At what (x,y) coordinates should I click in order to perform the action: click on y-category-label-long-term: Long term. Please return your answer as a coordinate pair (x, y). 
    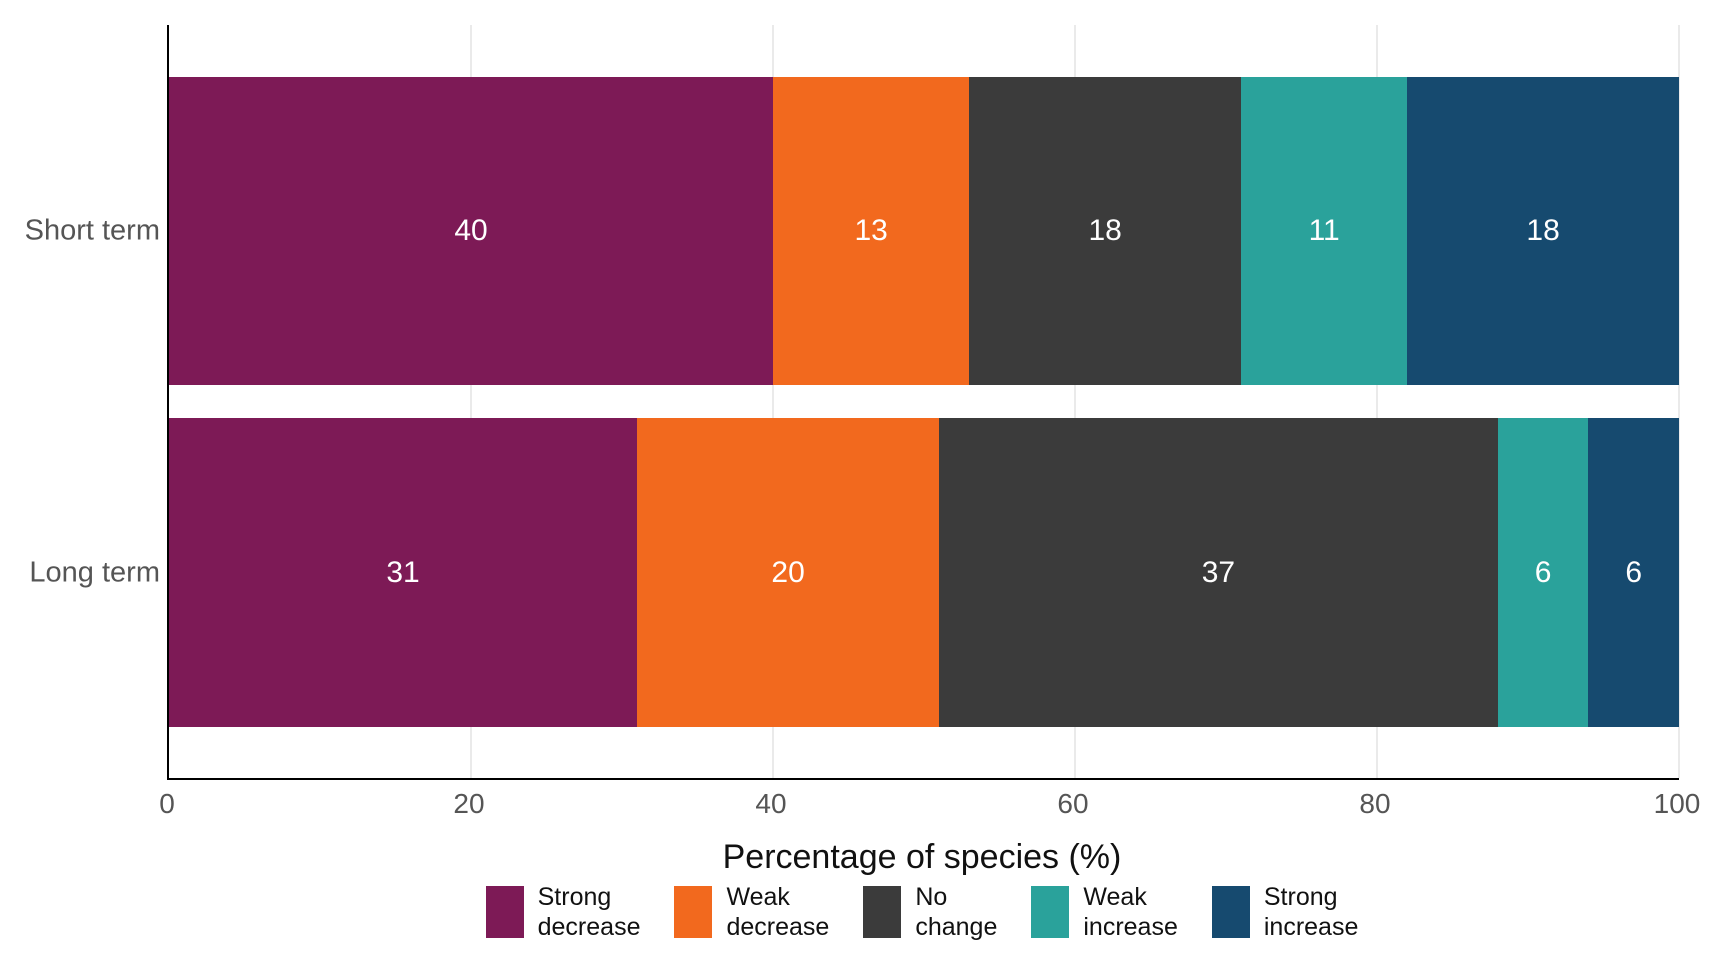
    Looking at the image, I should click on (94, 572).